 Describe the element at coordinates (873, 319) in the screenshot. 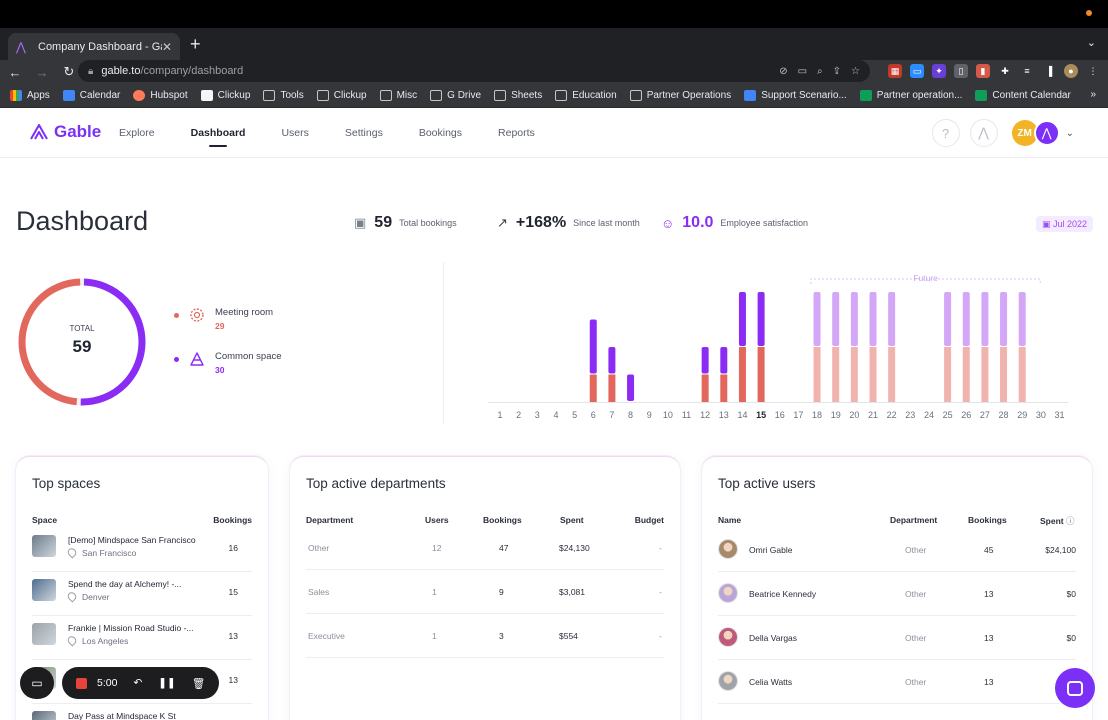

I see `bar-day-21-common-space` at that location.